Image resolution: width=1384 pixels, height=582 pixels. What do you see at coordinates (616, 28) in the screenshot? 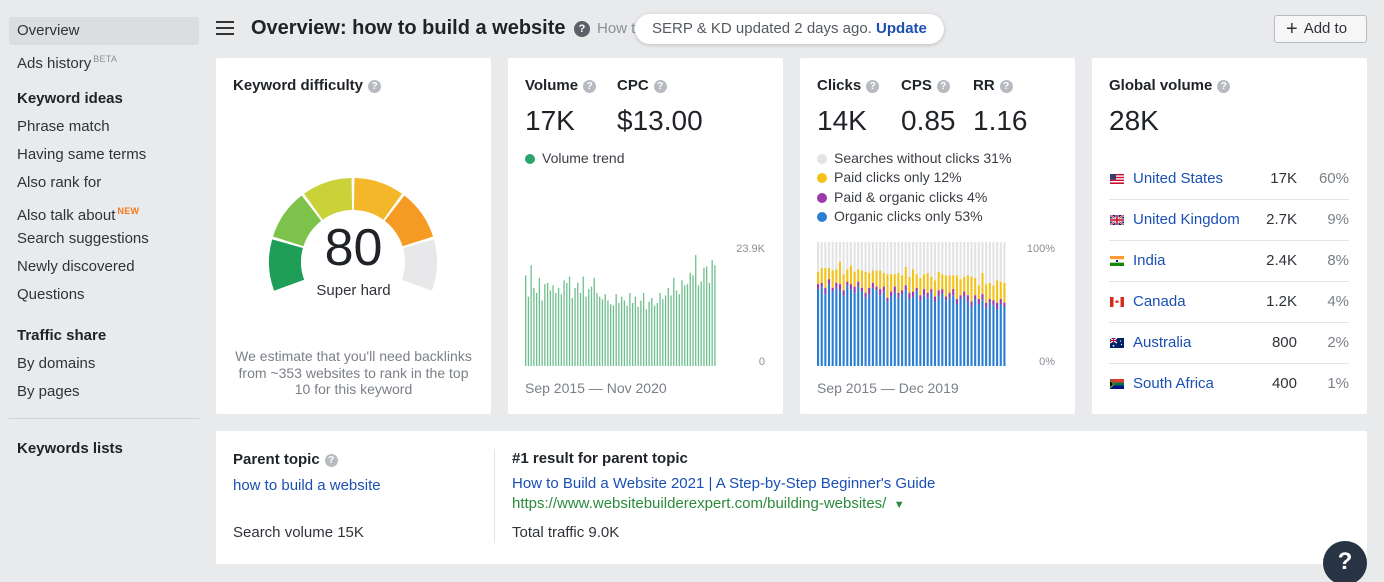
I see `keyword-hint: How t` at bounding box center [616, 28].